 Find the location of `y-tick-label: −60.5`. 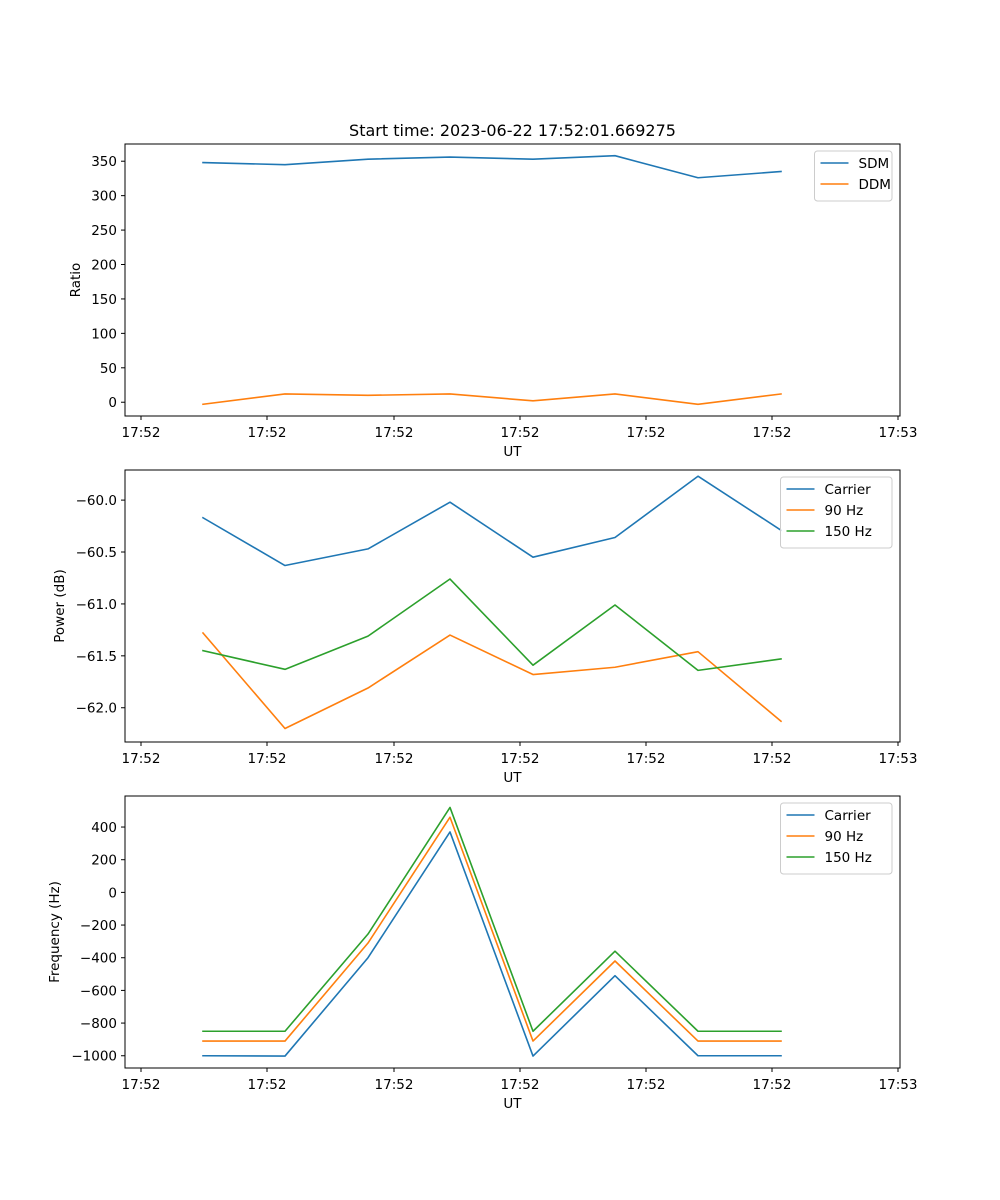

y-tick-label: −60.5 is located at coordinates (96, 553).